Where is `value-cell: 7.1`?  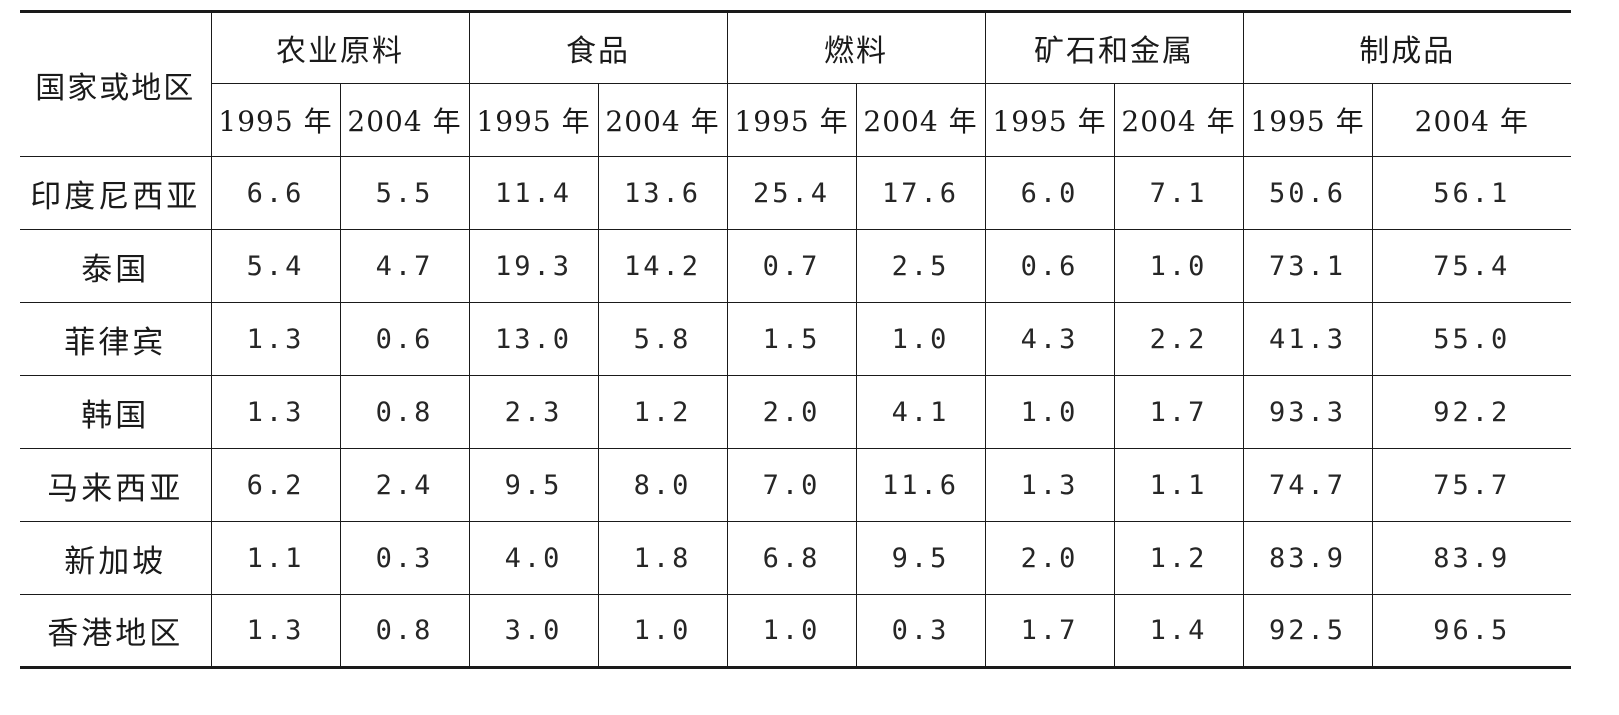
value-cell: 7.1 is located at coordinates (1178, 193).